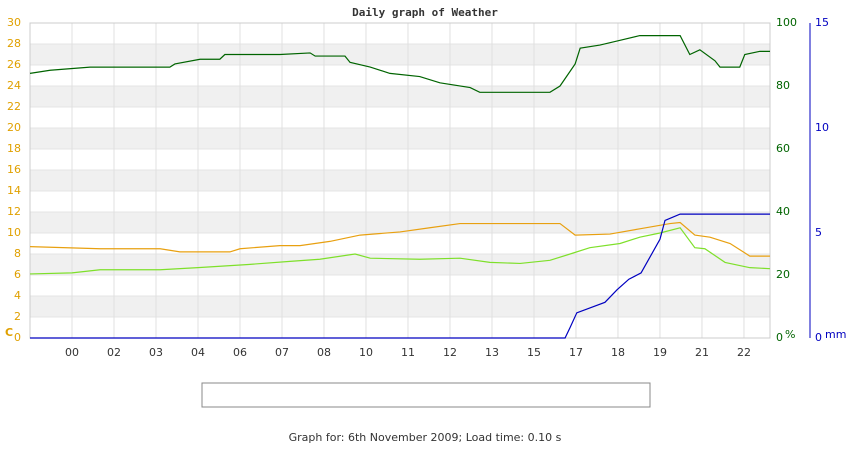 This screenshot has width=850, height=450. I want to click on y-tick-label: 0, so click(17, 337).